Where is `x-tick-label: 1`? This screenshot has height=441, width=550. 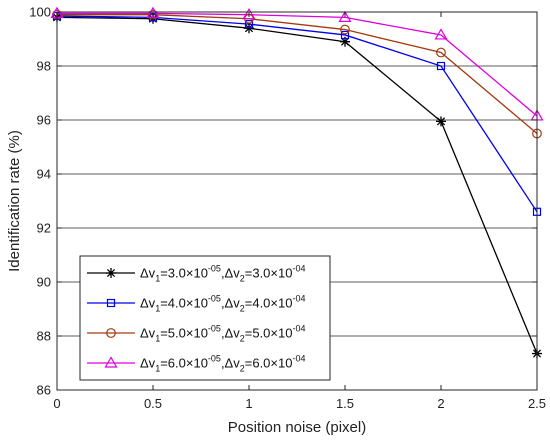
x-tick-label: 1 is located at coordinates (248, 403).